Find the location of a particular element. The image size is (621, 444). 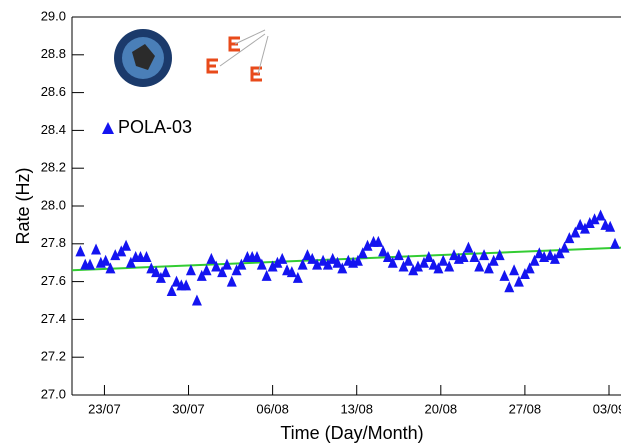

logo is located at coordinates (143, 58).